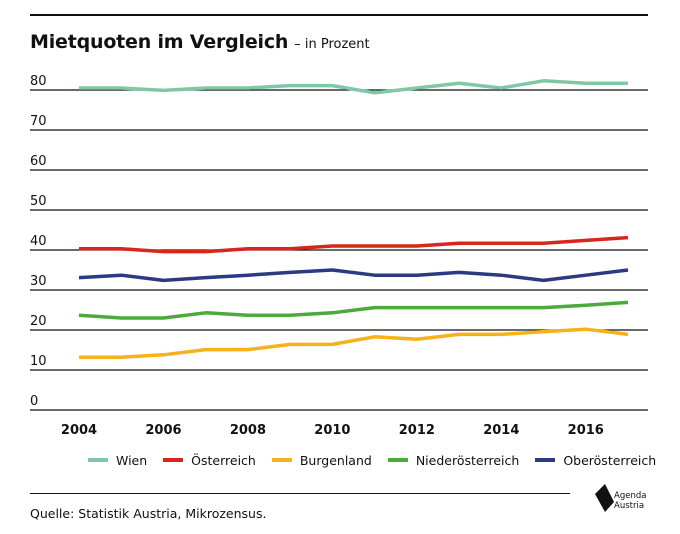  I want to click on legend-item: Burgenland, so click(321, 460).